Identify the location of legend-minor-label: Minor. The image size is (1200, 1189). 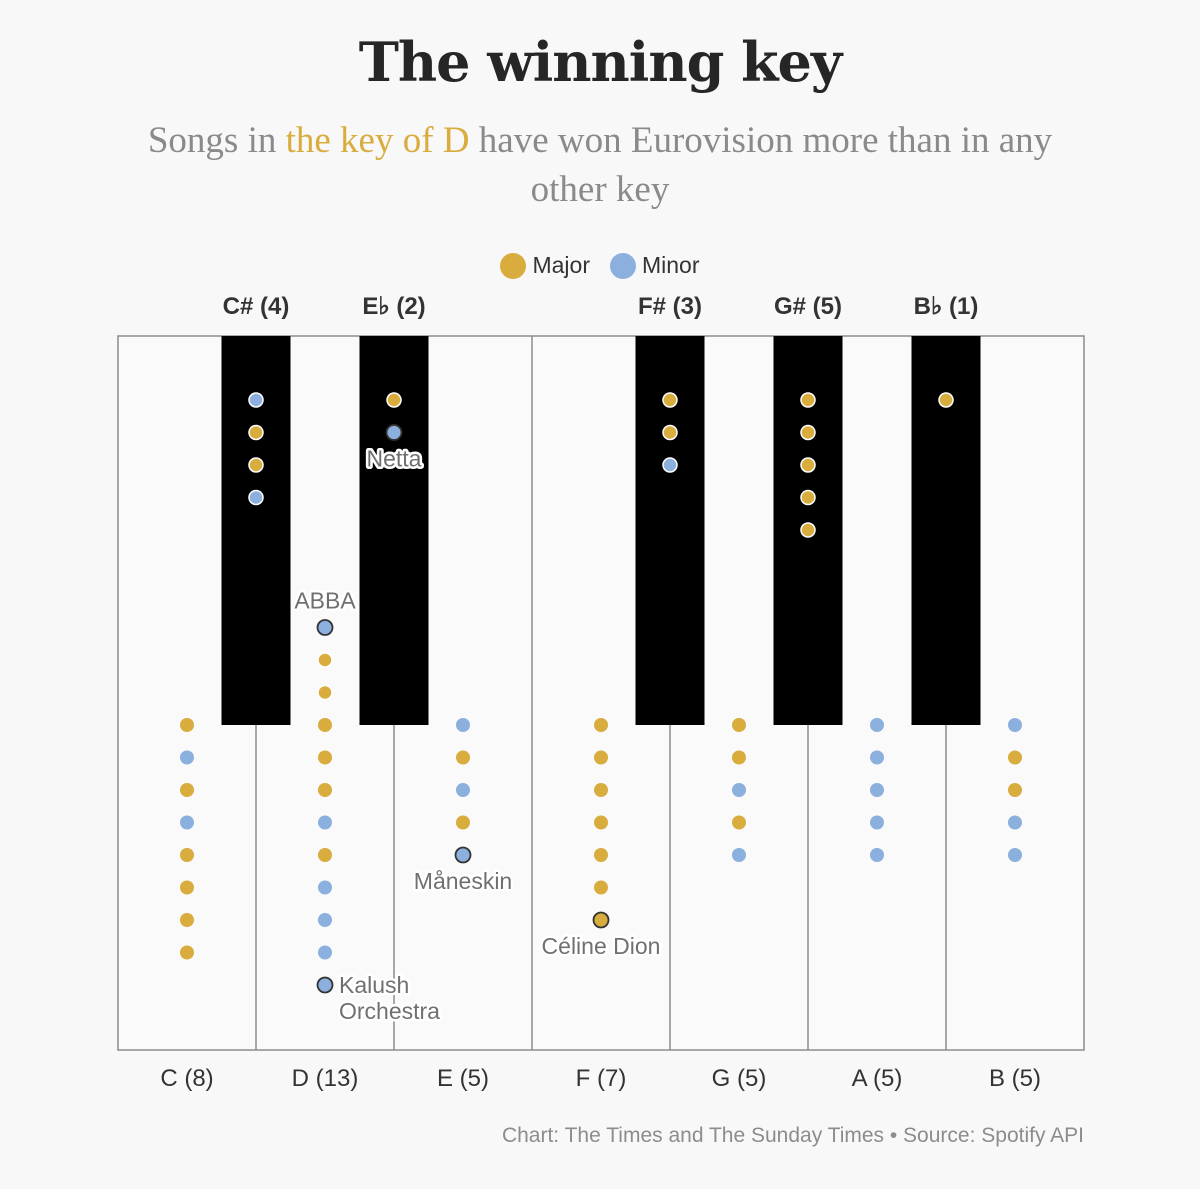
(671, 265).